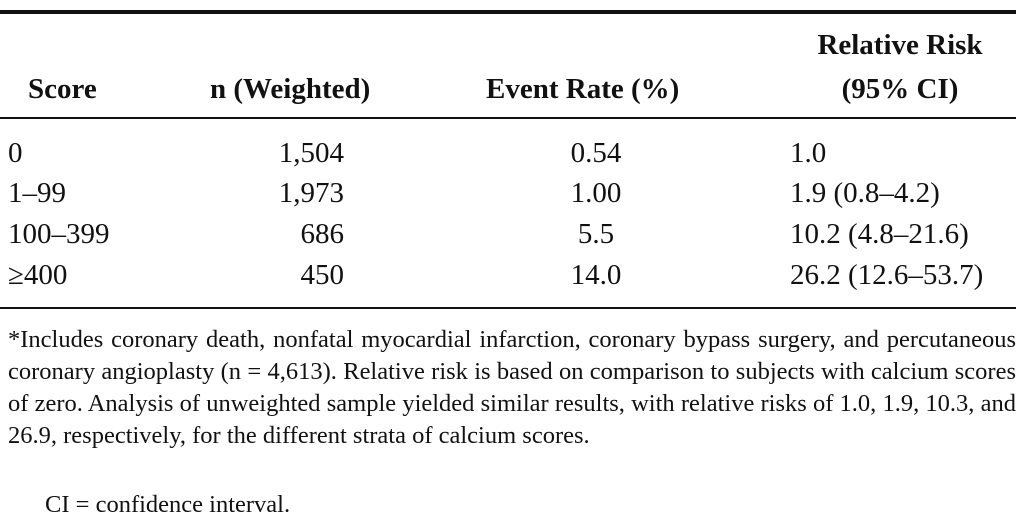  Describe the element at coordinates (596, 234) in the screenshot. I see `table-cell: 5.5` at that location.